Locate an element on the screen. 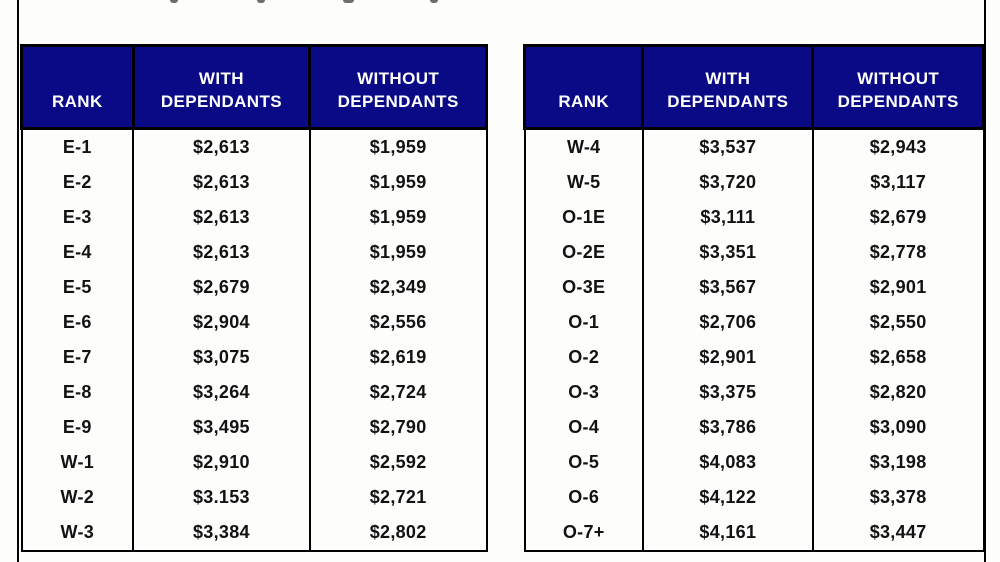 The image size is (1000, 562). table-row: E-9 $3,495 $2,790 is located at coordinates (254, 427).